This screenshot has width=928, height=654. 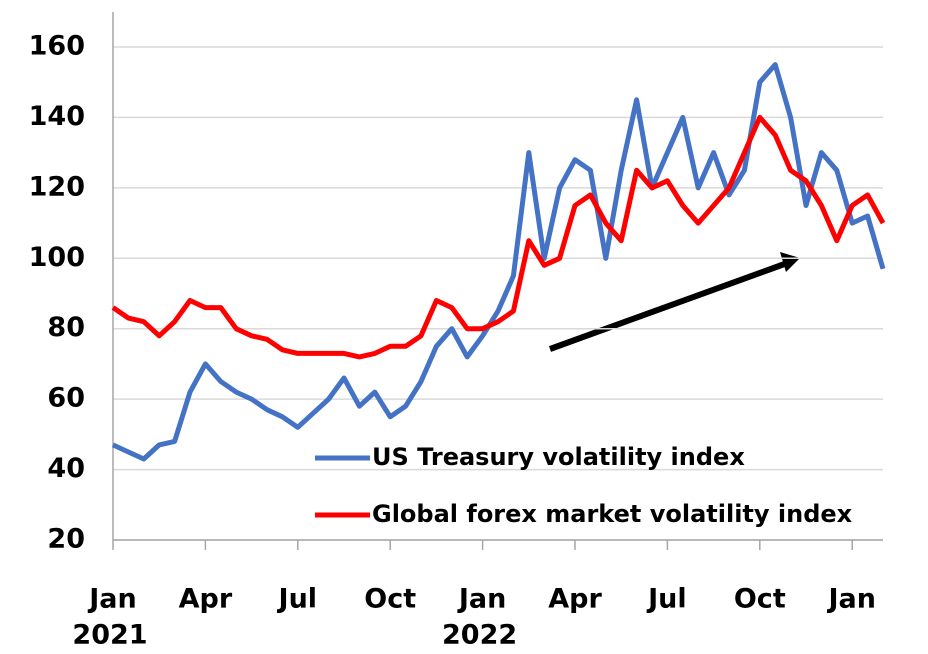 I want to click on arrow-head, so click(x=790, y=262).